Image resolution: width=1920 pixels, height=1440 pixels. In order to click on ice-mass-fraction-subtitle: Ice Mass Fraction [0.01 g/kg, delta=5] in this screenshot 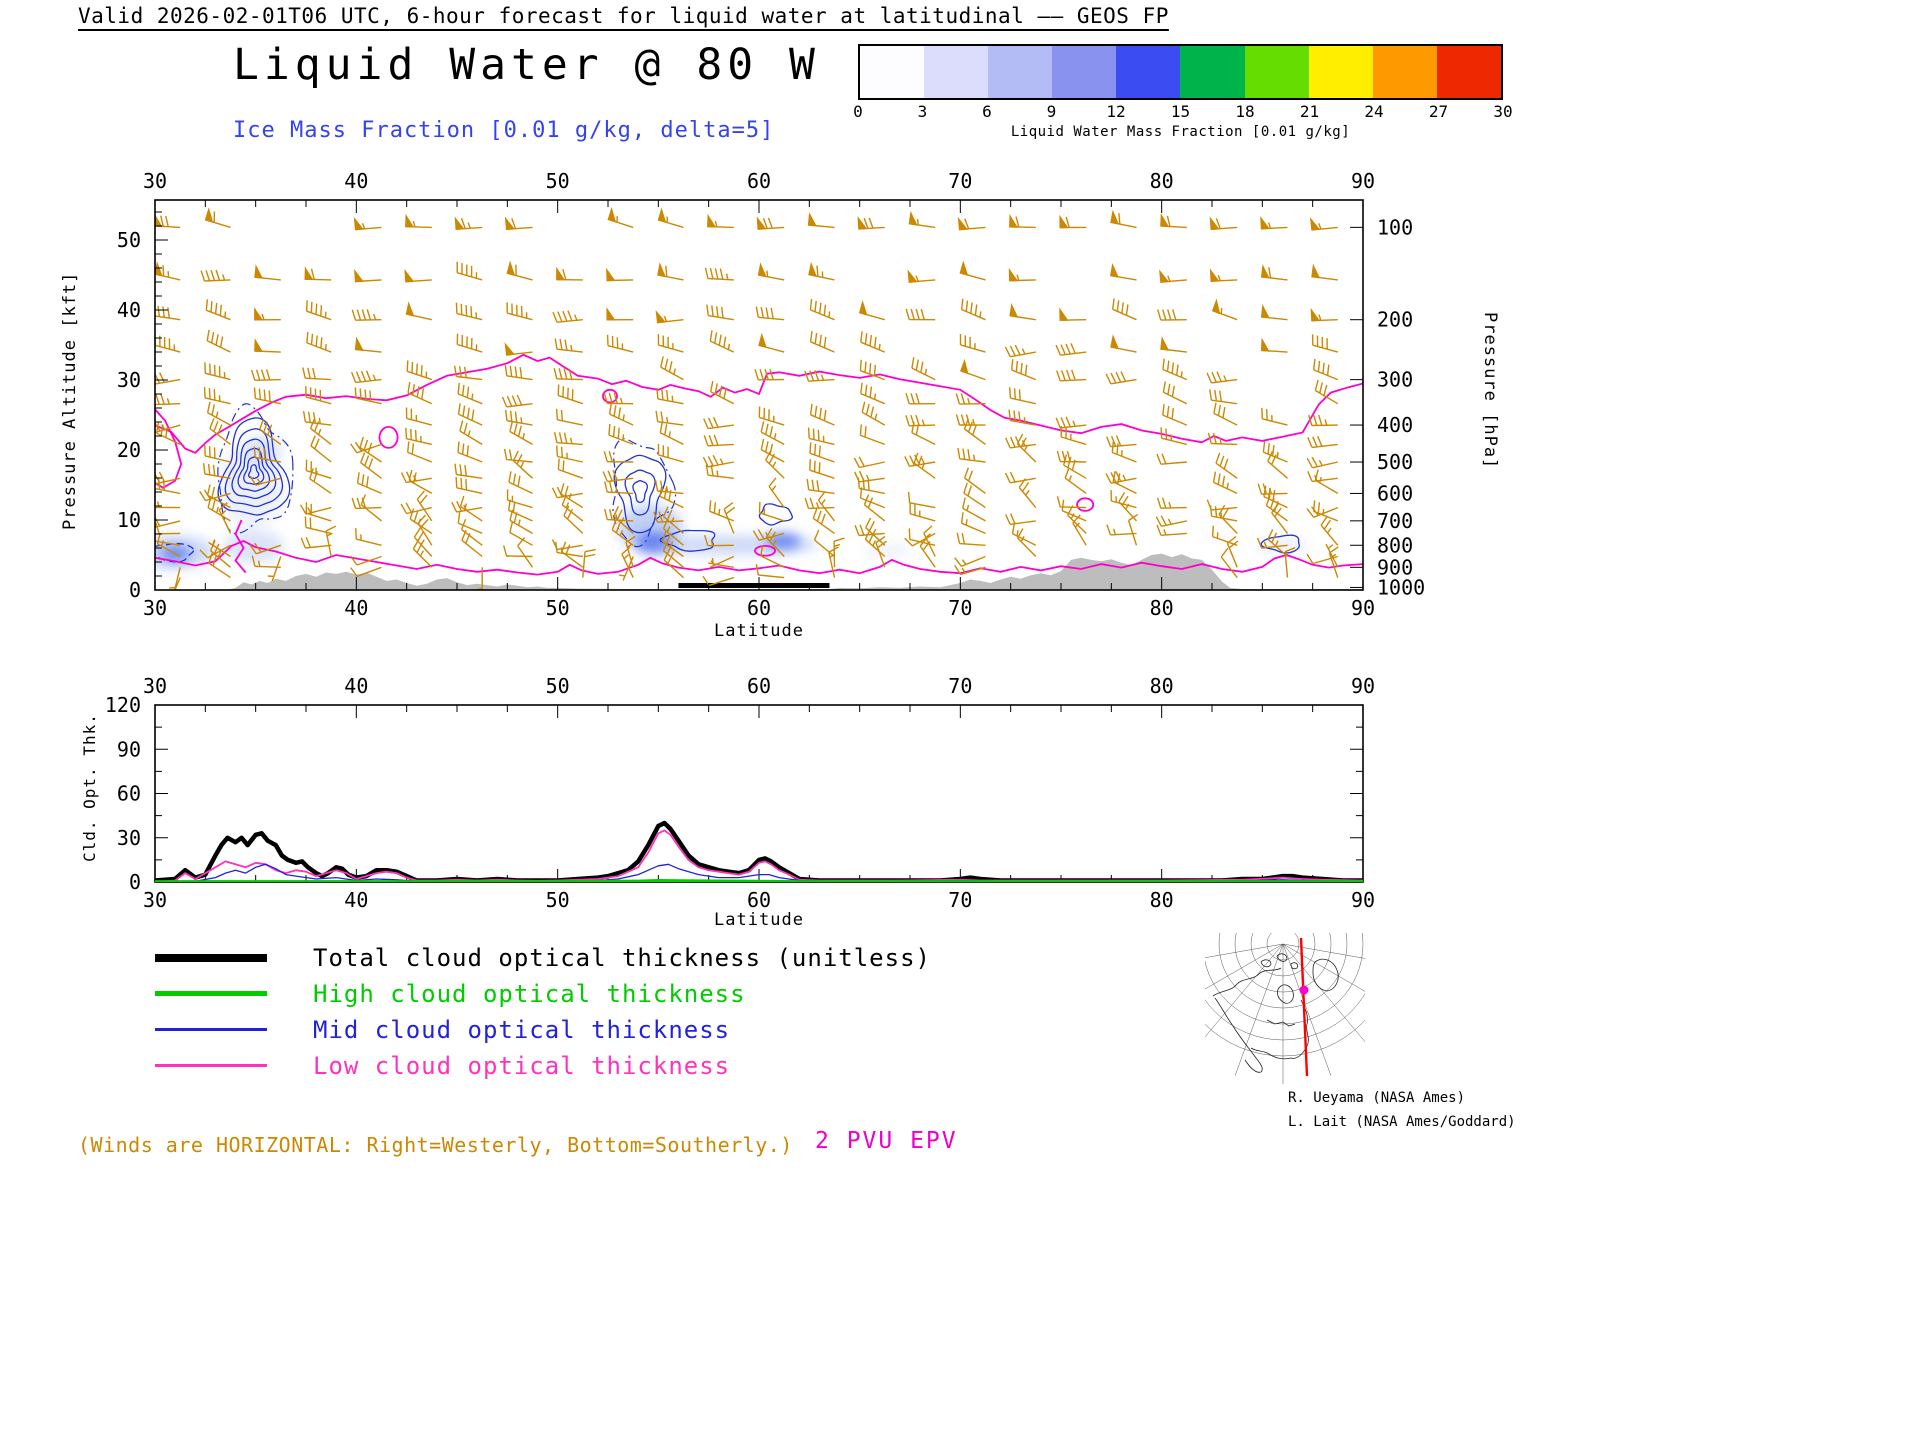, I will do `click(504, 130)`.